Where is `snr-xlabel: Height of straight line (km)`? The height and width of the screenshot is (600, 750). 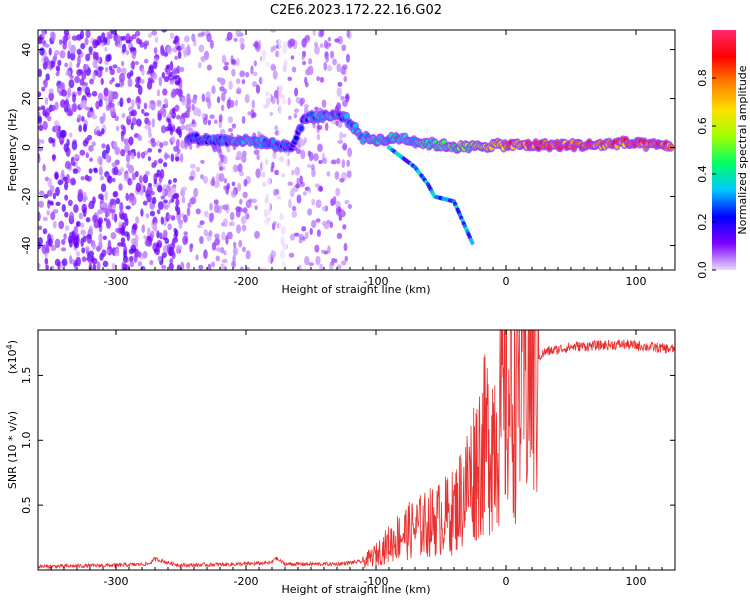 snr-xlabel: Height of straight line (km) is located at coordinates (355, 589).